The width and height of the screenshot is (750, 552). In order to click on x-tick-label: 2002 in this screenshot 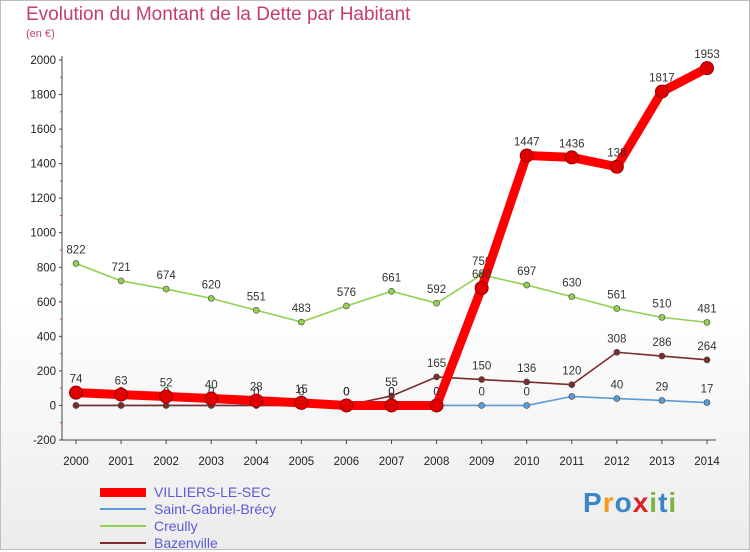, I will do `click(166, 462)`.